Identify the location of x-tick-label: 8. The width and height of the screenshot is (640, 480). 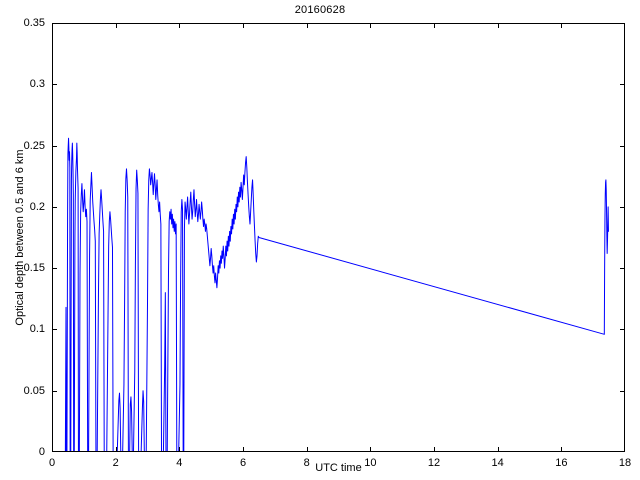
(306, 463).